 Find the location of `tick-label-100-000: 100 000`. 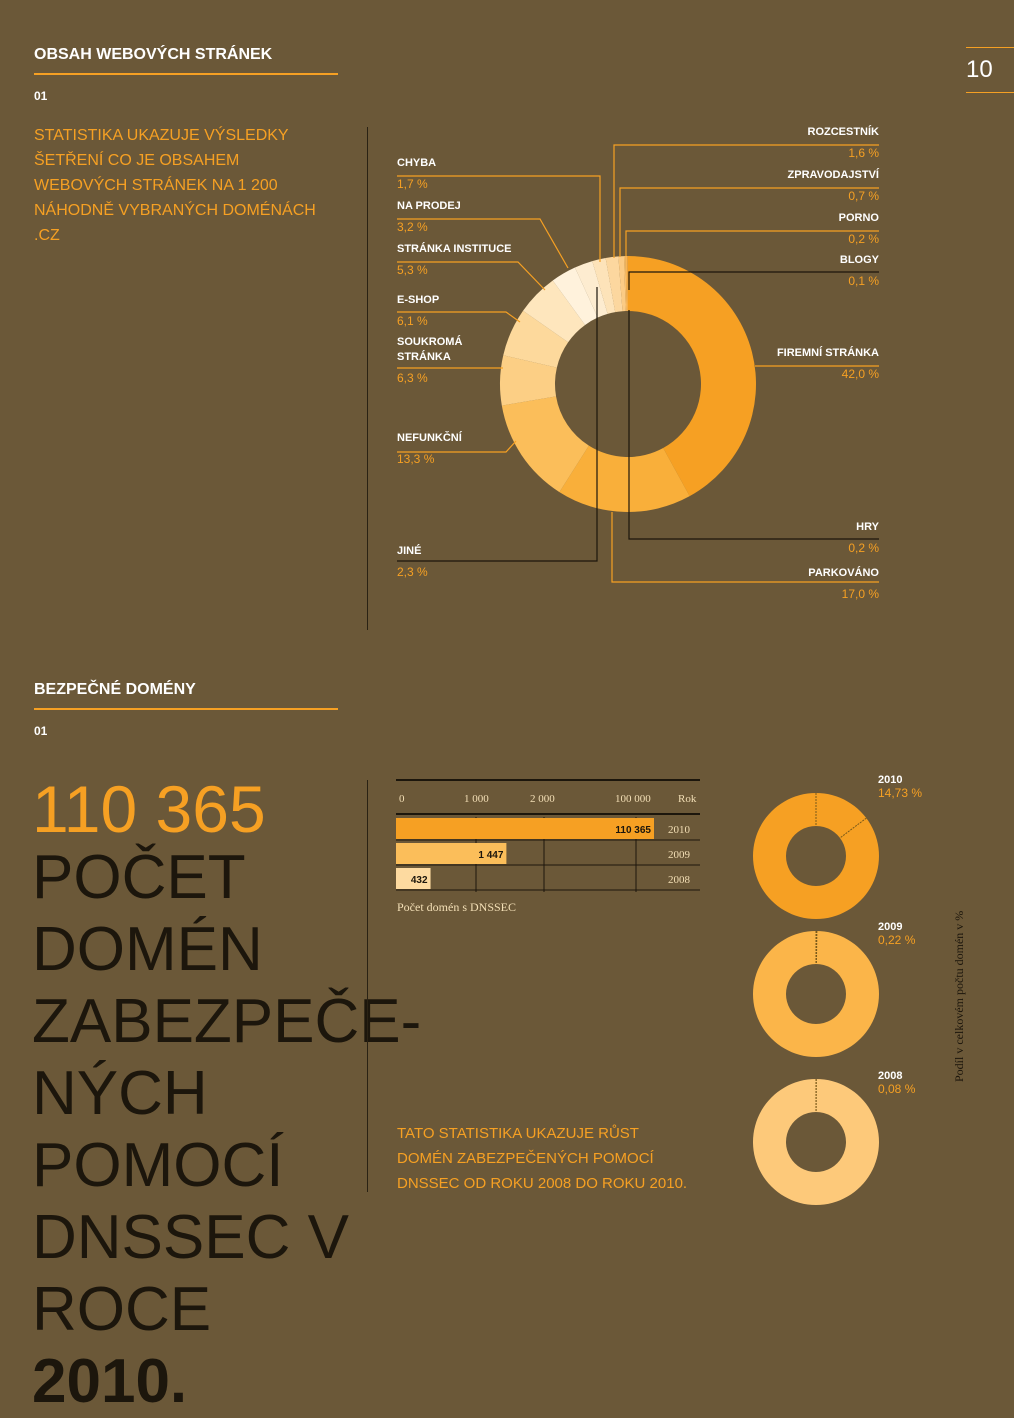

tick-label-100-000: 100 000 is located at coordinates (633, 799).